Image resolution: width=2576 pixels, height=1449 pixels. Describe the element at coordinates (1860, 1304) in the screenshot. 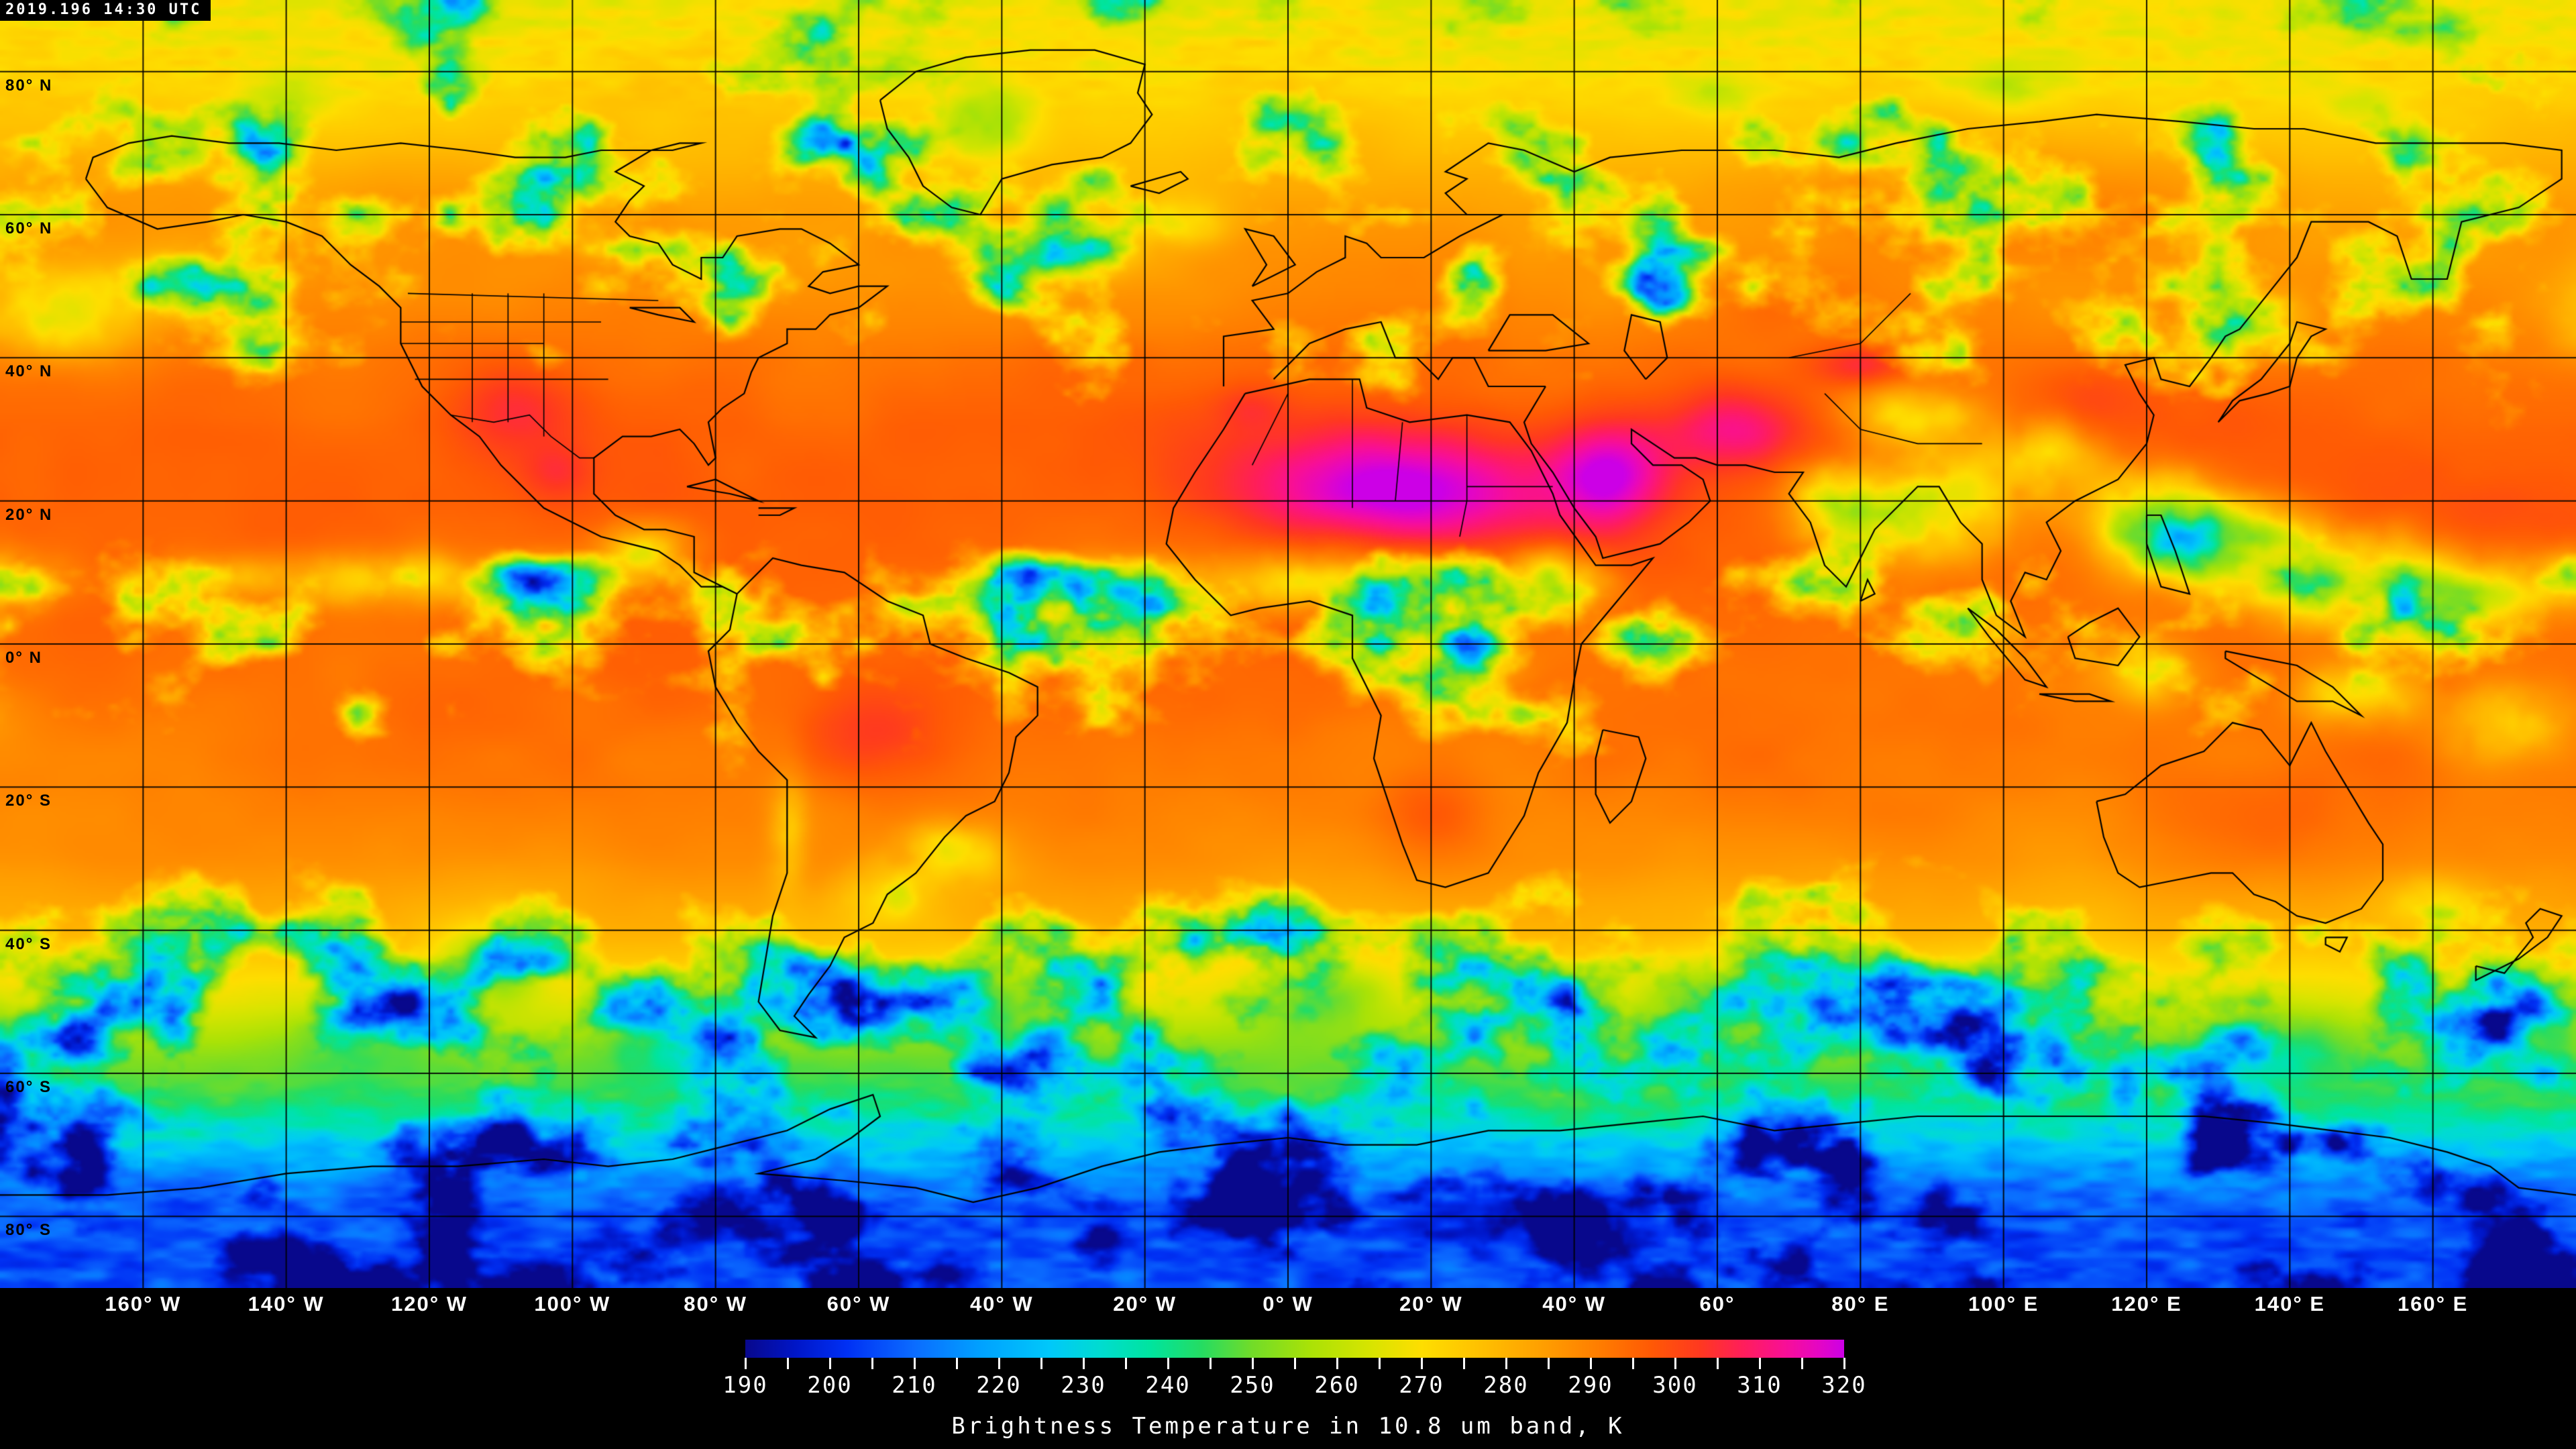

I see `lon-label: 80° E` at that location.